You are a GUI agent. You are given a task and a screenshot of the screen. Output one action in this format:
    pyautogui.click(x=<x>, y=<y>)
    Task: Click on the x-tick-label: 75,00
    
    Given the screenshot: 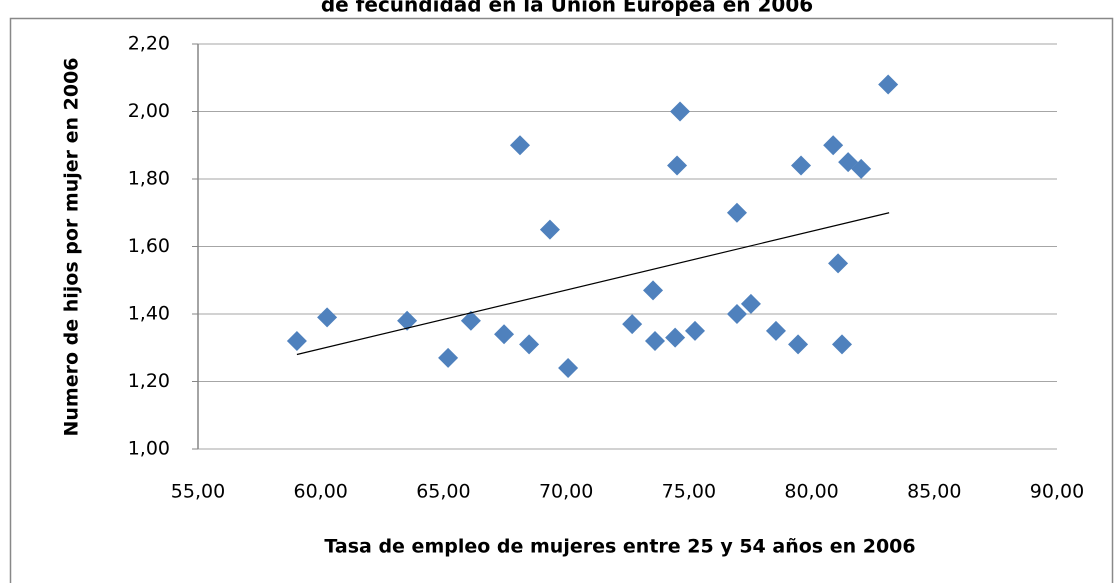 What is the action you would take?
    pyautogui.click(x=689, y=492)
    